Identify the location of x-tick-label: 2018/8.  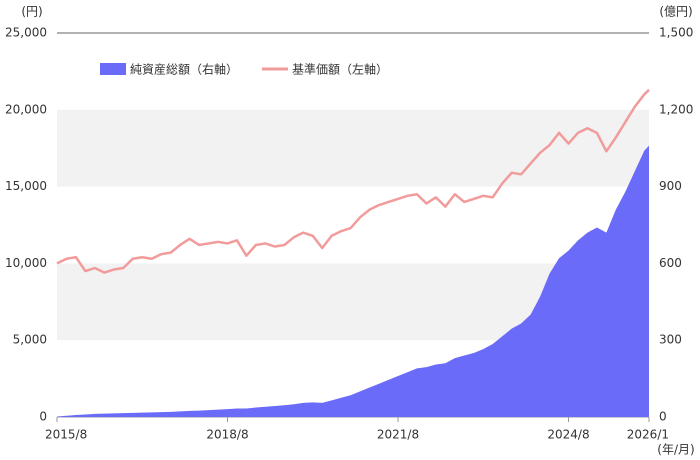
(227, 435).